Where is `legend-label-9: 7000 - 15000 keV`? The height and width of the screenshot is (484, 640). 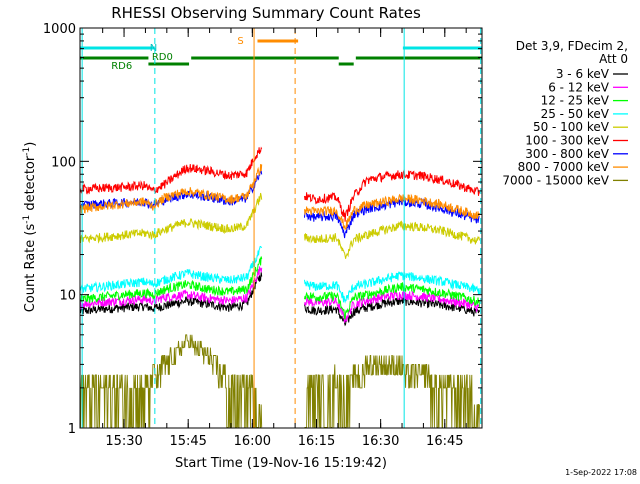 legend-label-9: 7000 - 15000 keV is located at coordinates (555, 180).